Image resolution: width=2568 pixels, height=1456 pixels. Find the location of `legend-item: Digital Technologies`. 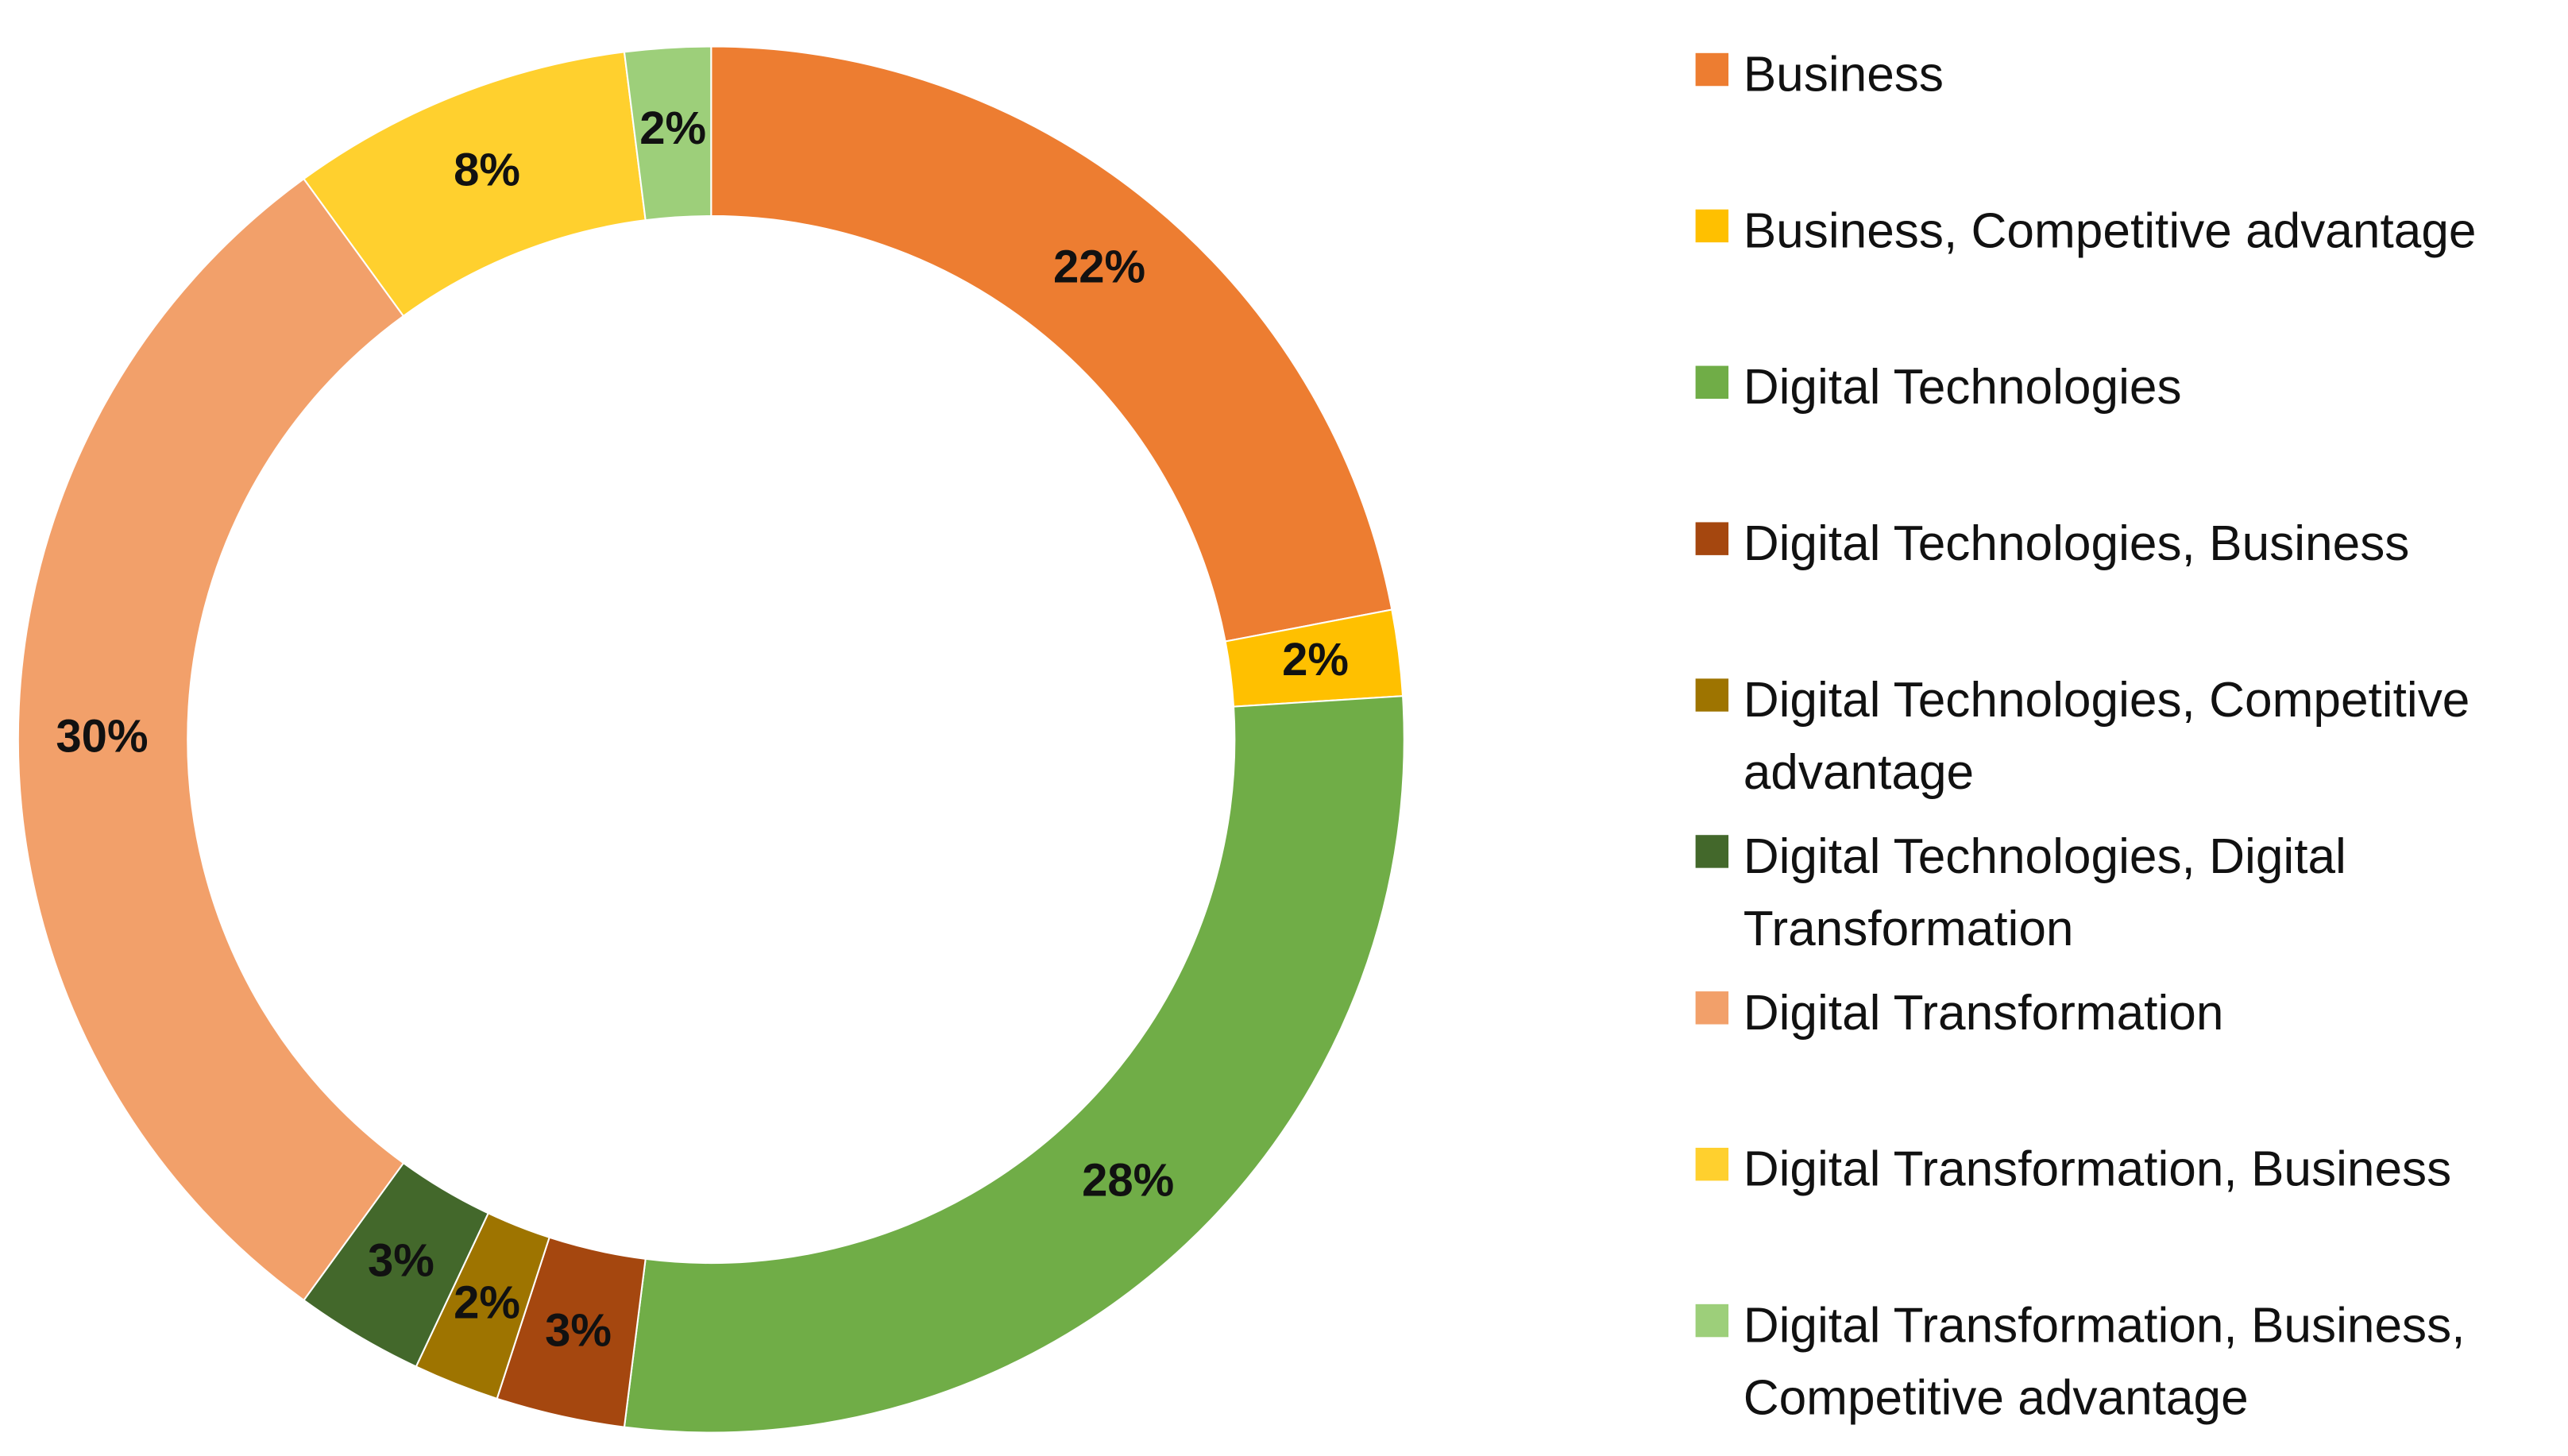

legend-item: Digital Technologies is located at coordinates (2131, 389).